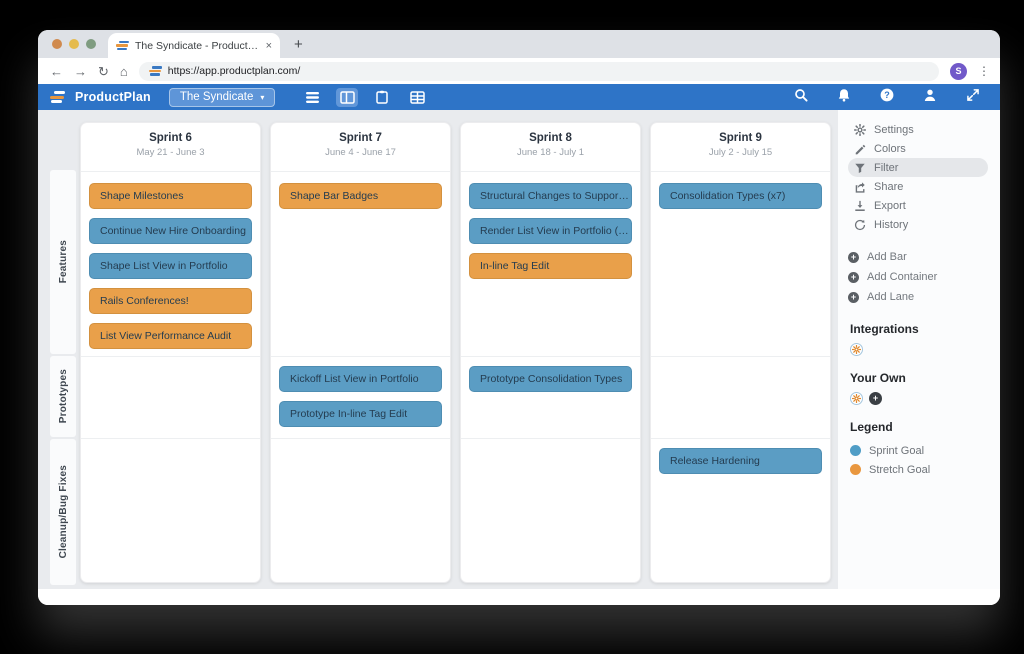 The height and width of the screenshot is (654, 1024). Describe the element at coordinates (860, 187) in the screenshot. I see `share-icon` at that location.